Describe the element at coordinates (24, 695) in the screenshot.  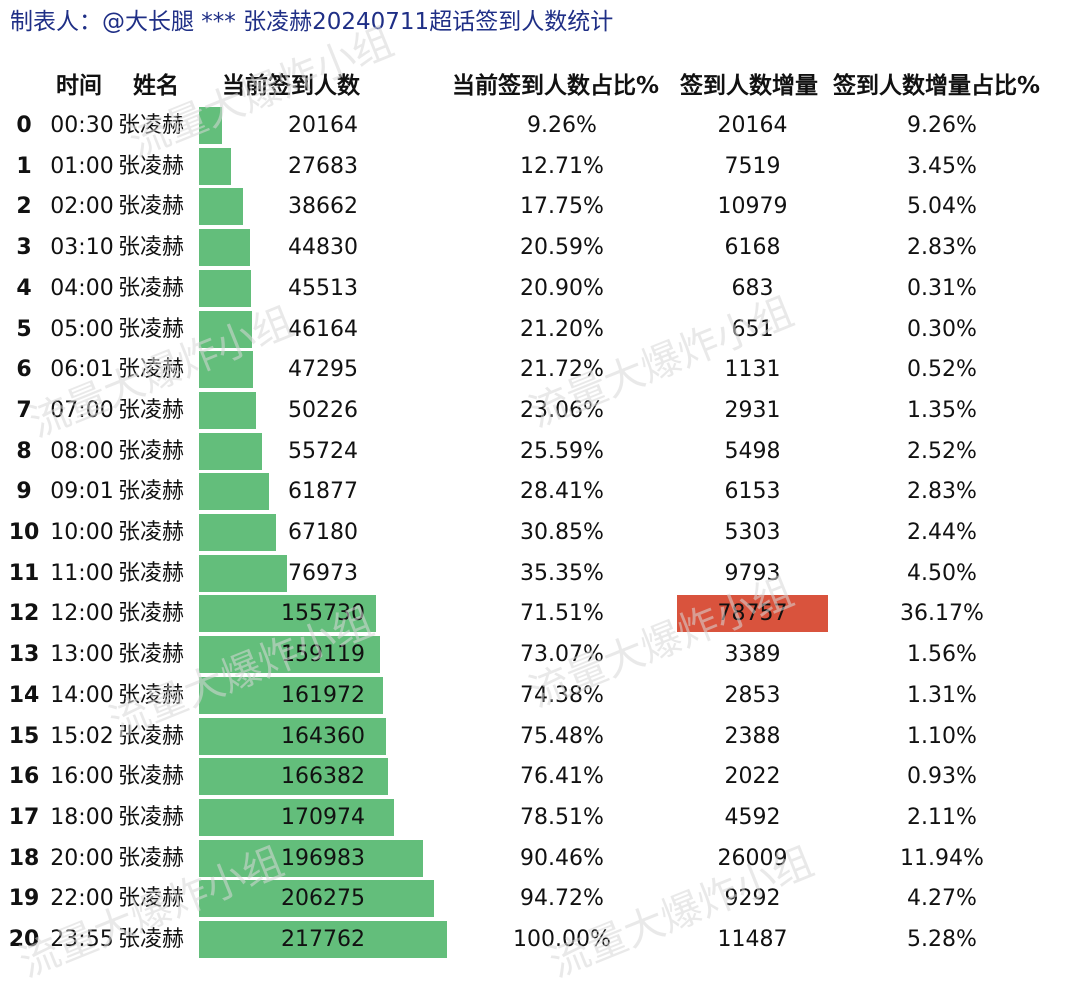
I see `row-index: 14` at that location.